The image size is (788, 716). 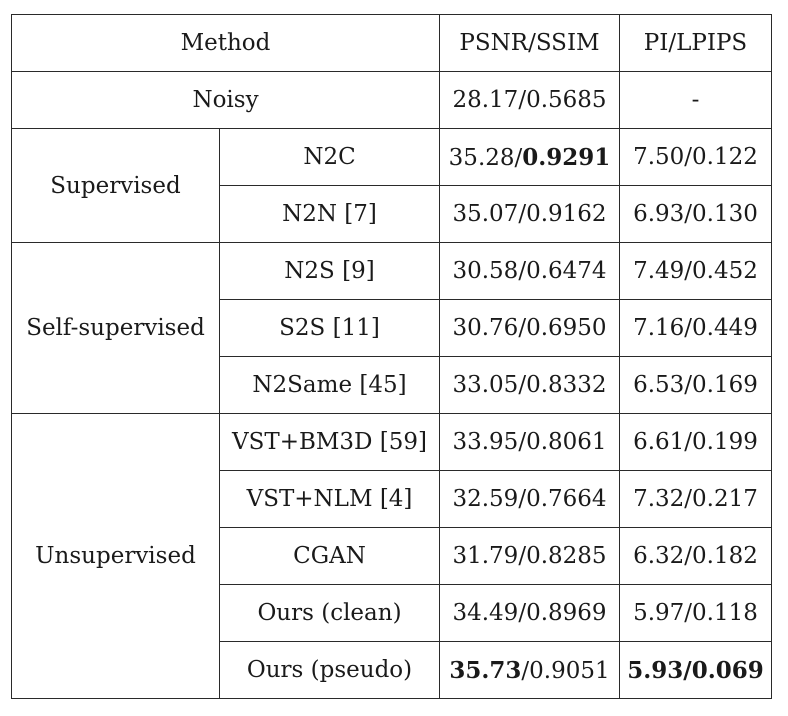 I want to click on table-row: Ours (pseudo) 35.73/0.9051 5.93/0.069, so click(x=392, y=670).